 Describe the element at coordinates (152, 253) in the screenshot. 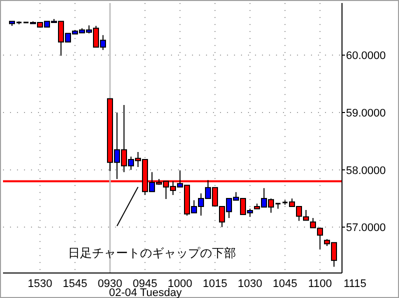

I see `annotation: 日足チャートのギャップの下部` at that location.